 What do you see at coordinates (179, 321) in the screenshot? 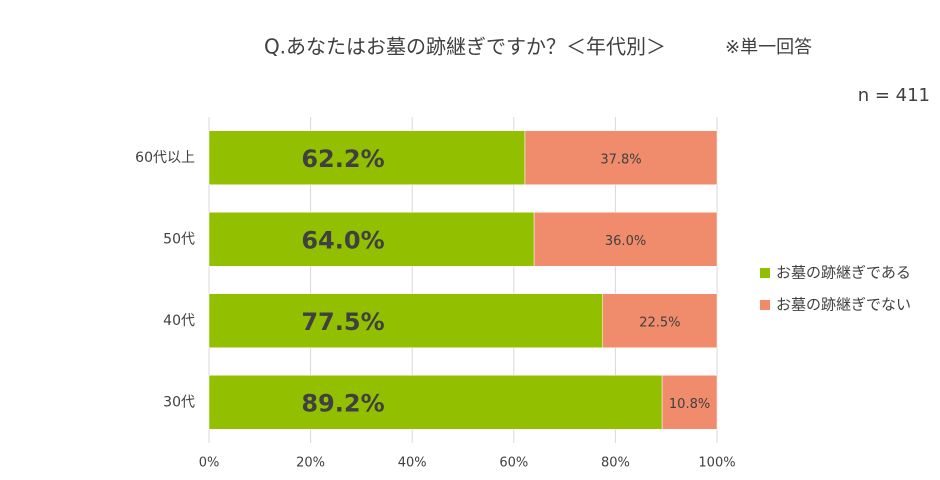
I see `y-tick-label: 40代` at bounding box center [179, 321].